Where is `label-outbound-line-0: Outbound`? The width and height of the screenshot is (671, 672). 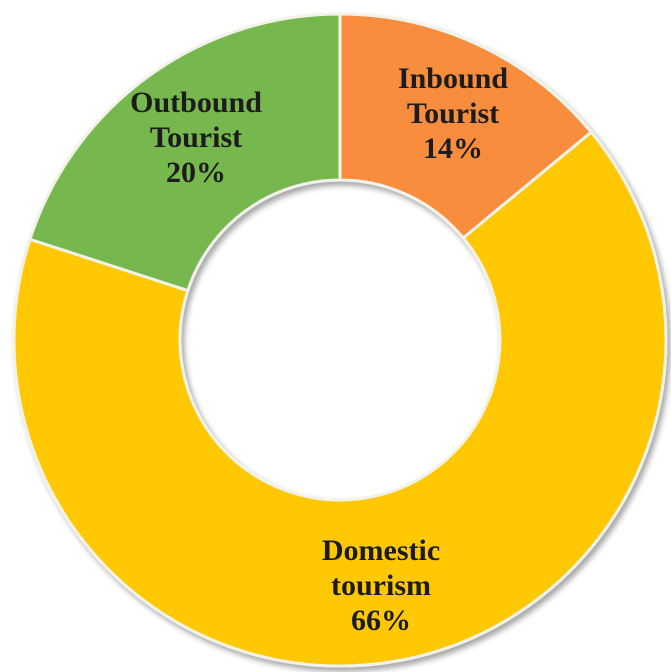
label-outbound-line-0: Outbound is located at coordinates (196, 102).